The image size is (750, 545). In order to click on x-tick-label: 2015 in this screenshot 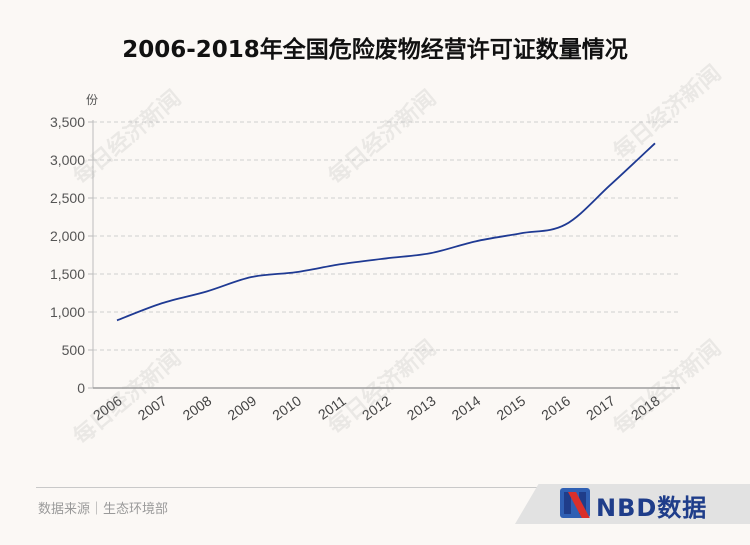, I will do `click(511, 407)`.